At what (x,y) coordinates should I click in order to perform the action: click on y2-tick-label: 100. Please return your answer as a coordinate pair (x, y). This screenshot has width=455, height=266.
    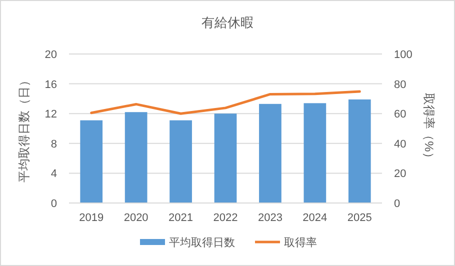
    Looking at the image, I should click on (403, 55).